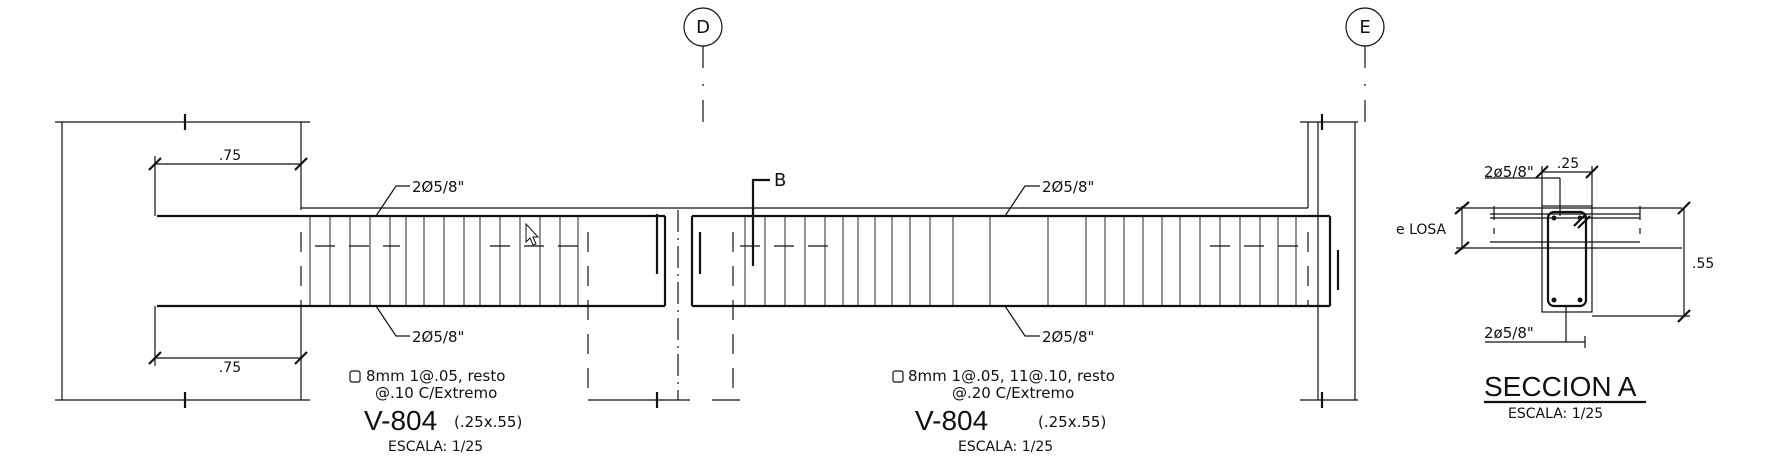 The height and width of the screenshot is (462, 1786). Describe the element at coordinates (1364, 27) in the screenshot. I see `grid-axis-e-label: E` at that location.